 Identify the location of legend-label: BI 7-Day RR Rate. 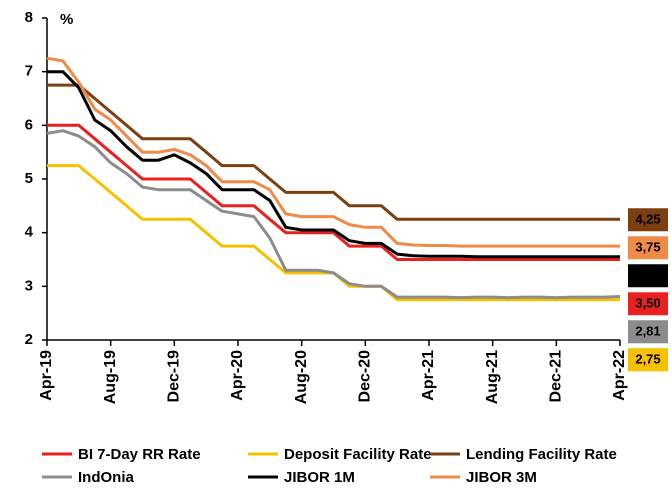
(139, 454).